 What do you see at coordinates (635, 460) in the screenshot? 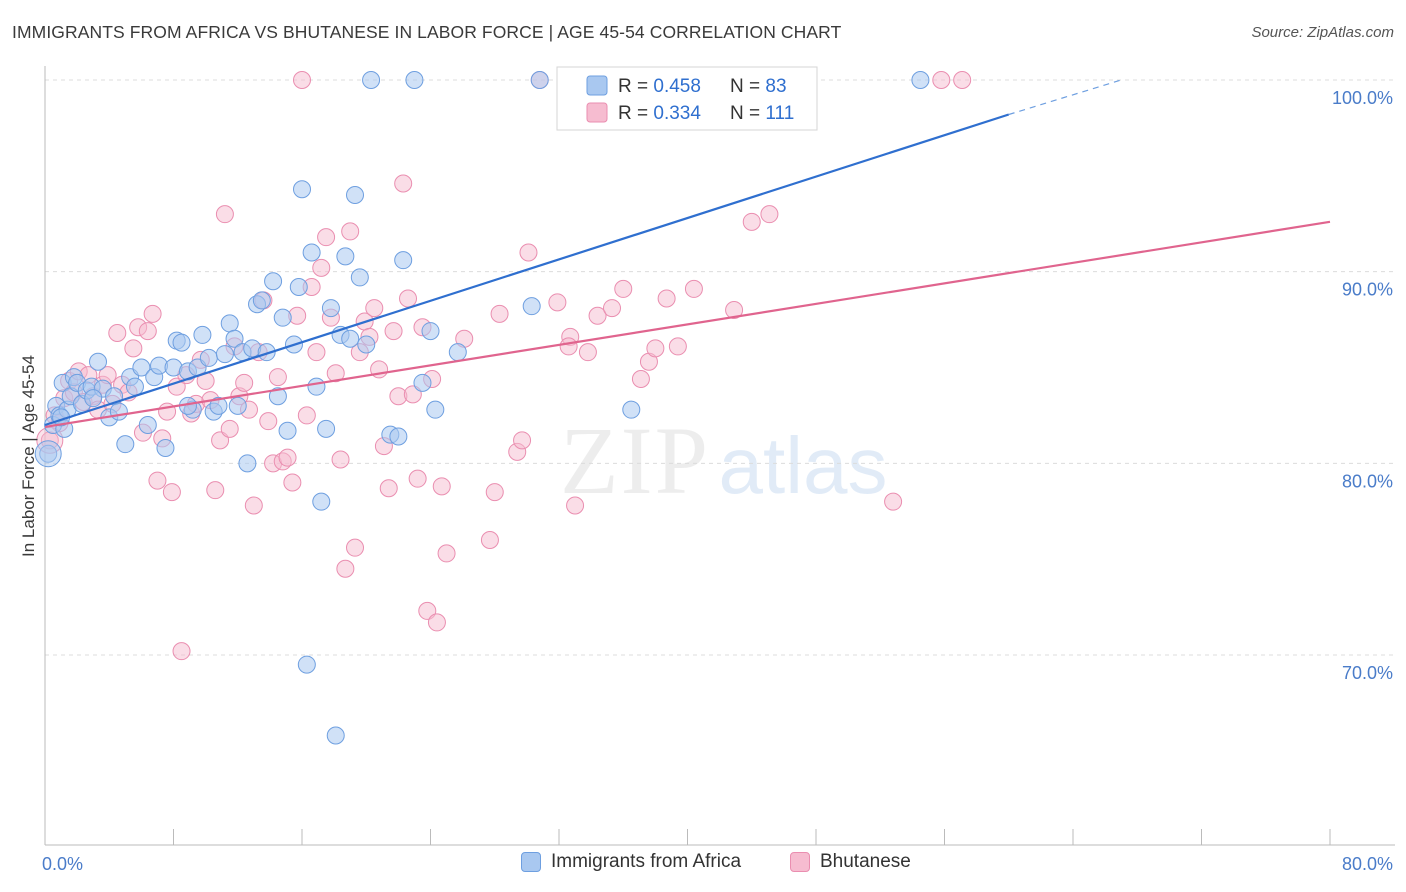
I see `watermark-zip: ZIP` at bounding box center [635, 460].